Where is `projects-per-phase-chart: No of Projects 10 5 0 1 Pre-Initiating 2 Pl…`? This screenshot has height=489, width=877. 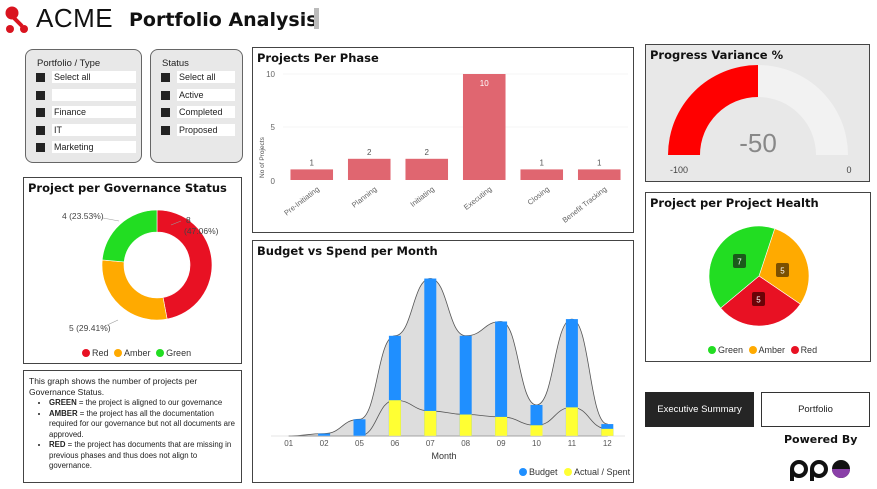 projects-per-phase-chart: No of Projects 10 5 0 1 Pre-Initiating 2 Pl… is located at coordinates (443, 147).